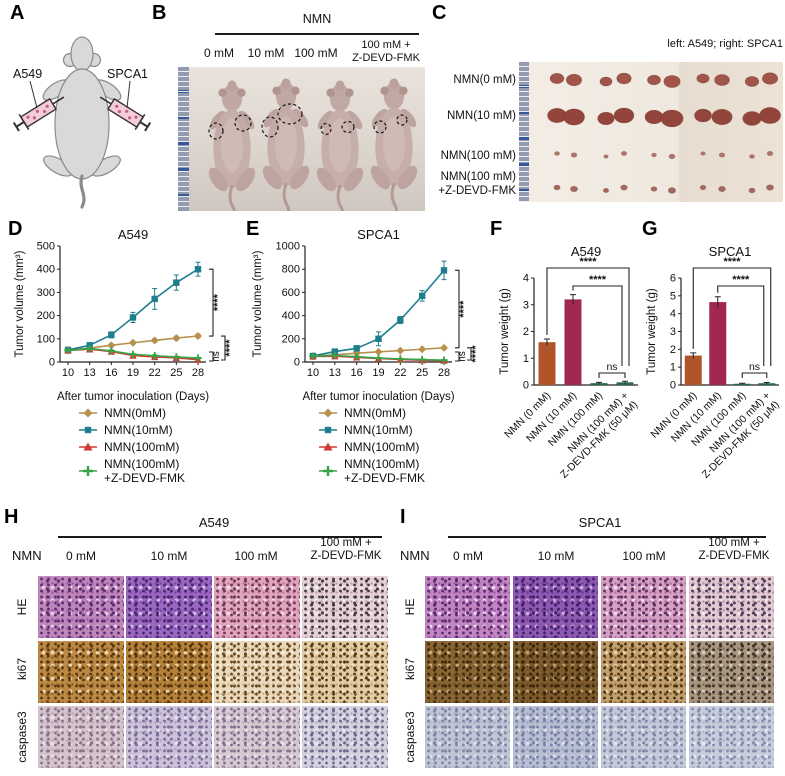  I want to click on svg-text: A549, so click(133, 234).